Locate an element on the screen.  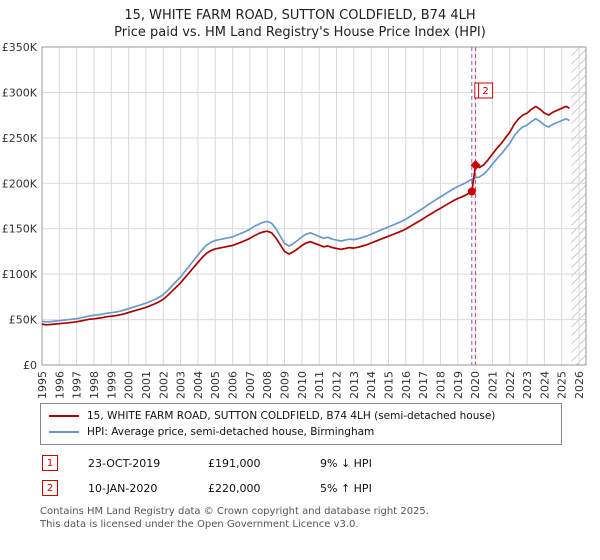
transaction-2-marker: 2 is located at coordinates (50, 488).